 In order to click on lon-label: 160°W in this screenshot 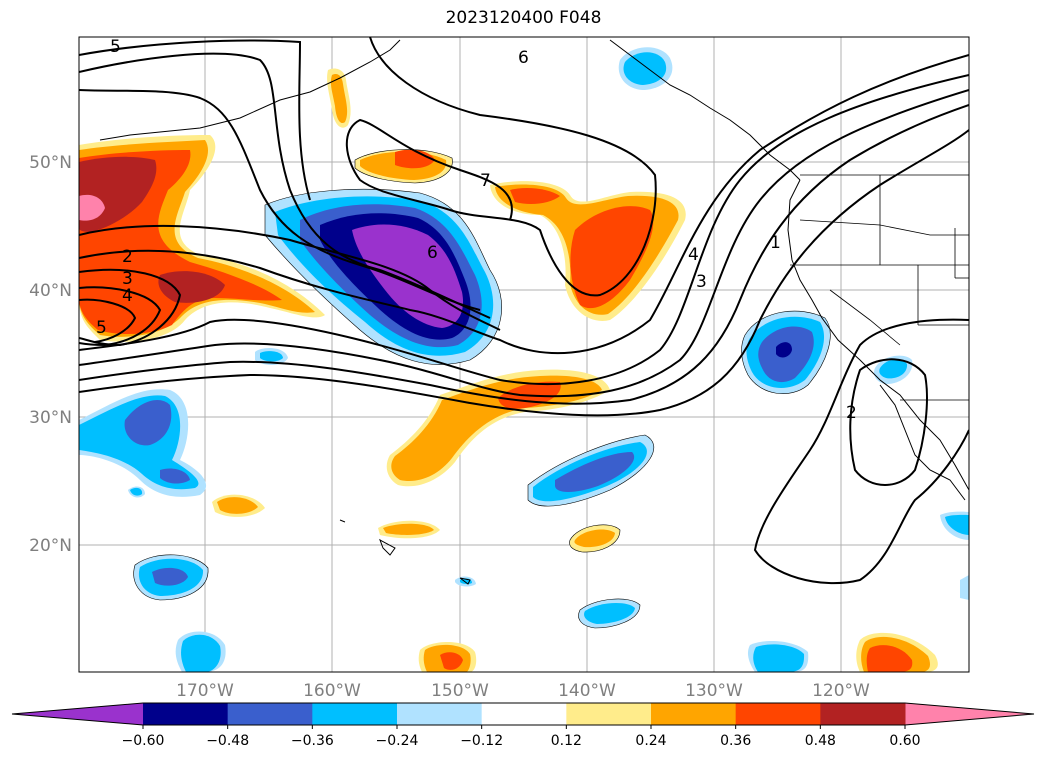, I will do `click(332, 691)`.